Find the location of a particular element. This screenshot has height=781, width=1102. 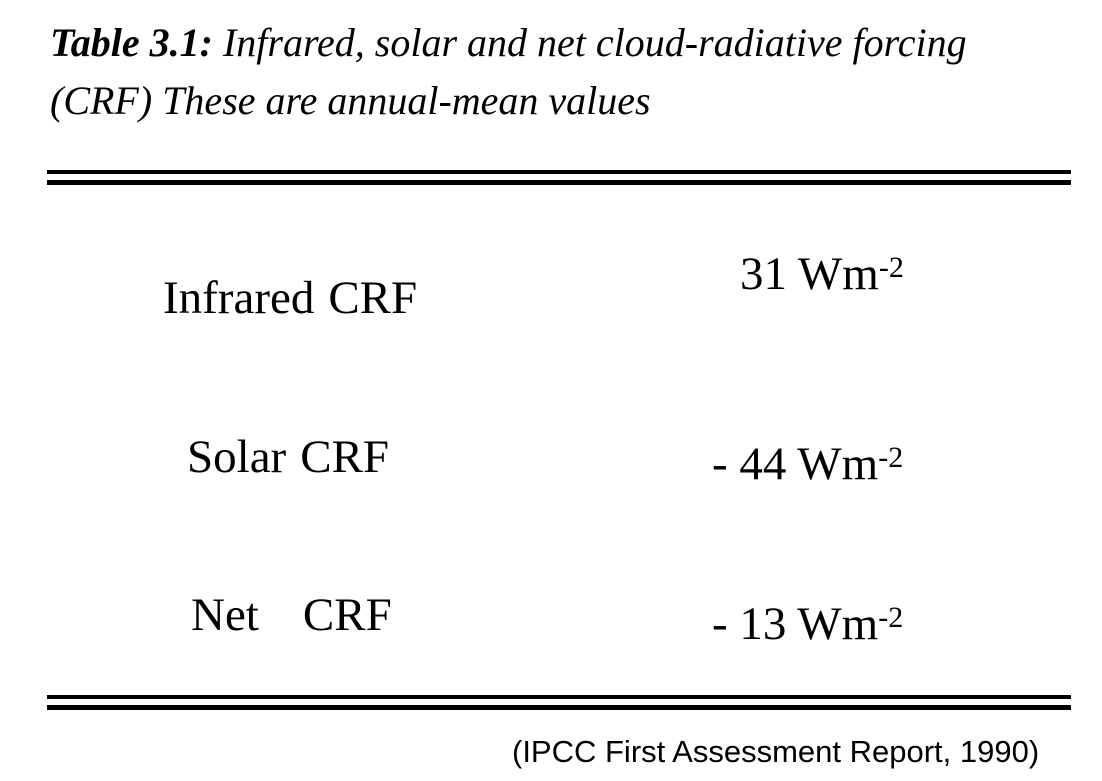

row-value-net: - 13 Wm-2 is located at coordinates (807, 624).